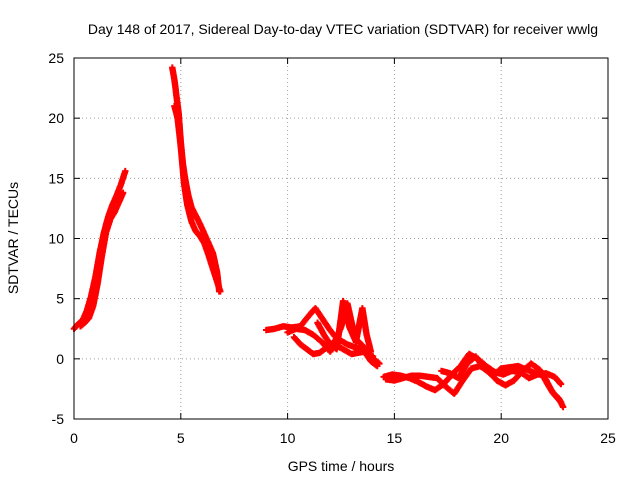 The image size is (640, 480). Describe the element at coordinates (74, 438) in the screenshot. I see `x-tick-label: 0` at that location.